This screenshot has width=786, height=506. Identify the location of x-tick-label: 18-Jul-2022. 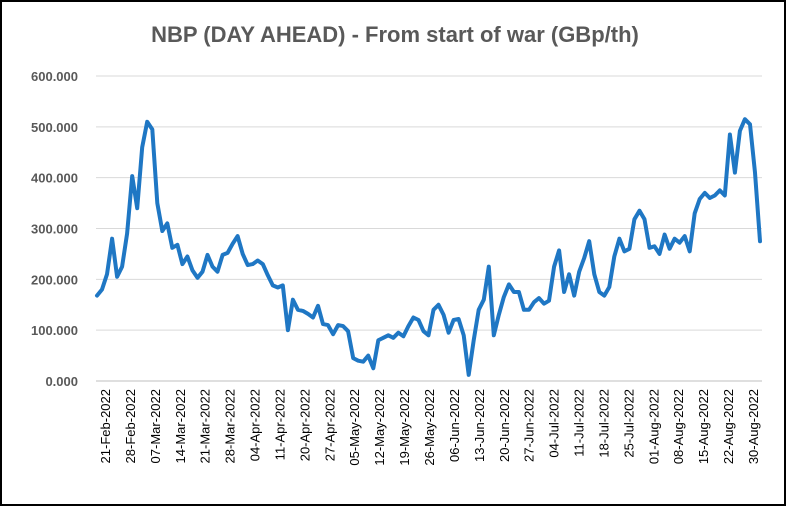
(603, 423).